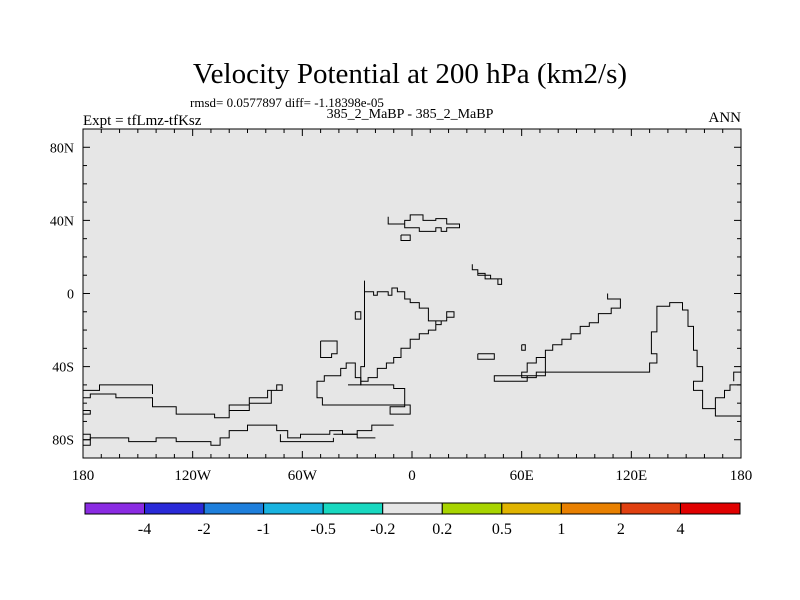  I want to click on contour-east-edge2, so click(737, 376).